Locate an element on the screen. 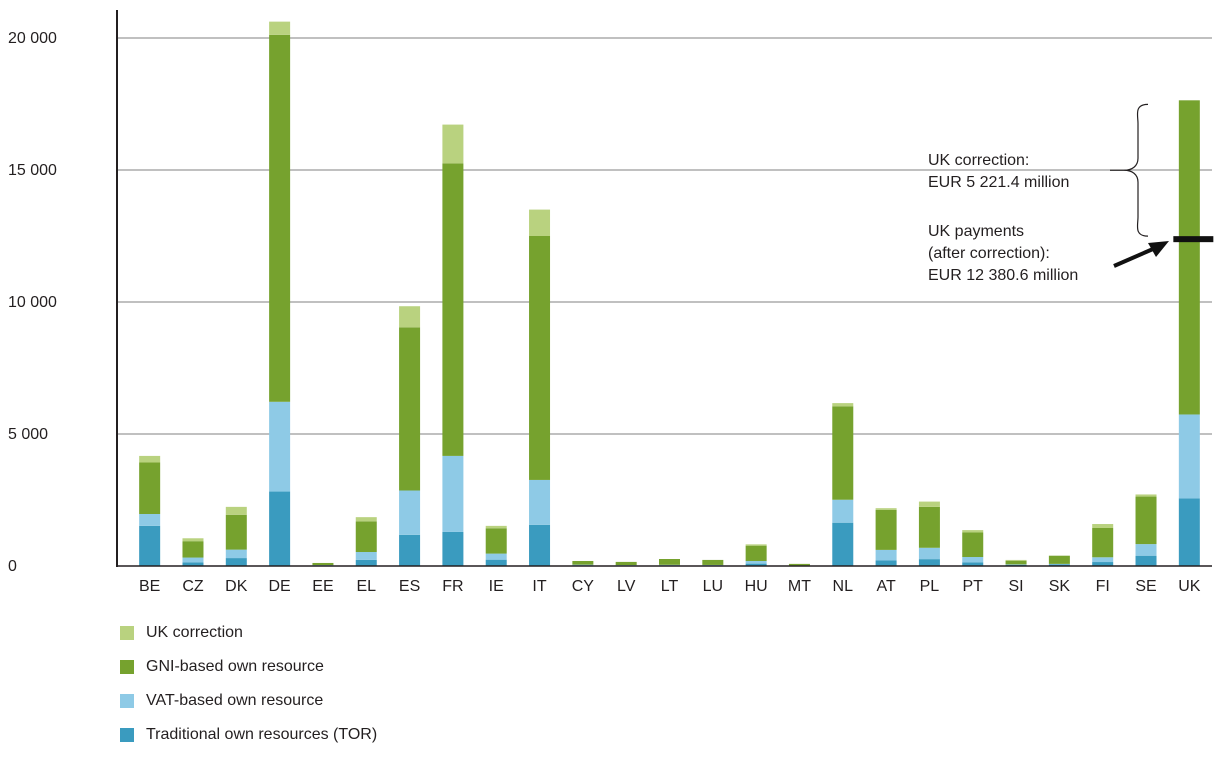 The image size is (1217, 760). uk-correction-annotation: UK correction: EUR 5 221.4 million is located at coordinates (998, 172).